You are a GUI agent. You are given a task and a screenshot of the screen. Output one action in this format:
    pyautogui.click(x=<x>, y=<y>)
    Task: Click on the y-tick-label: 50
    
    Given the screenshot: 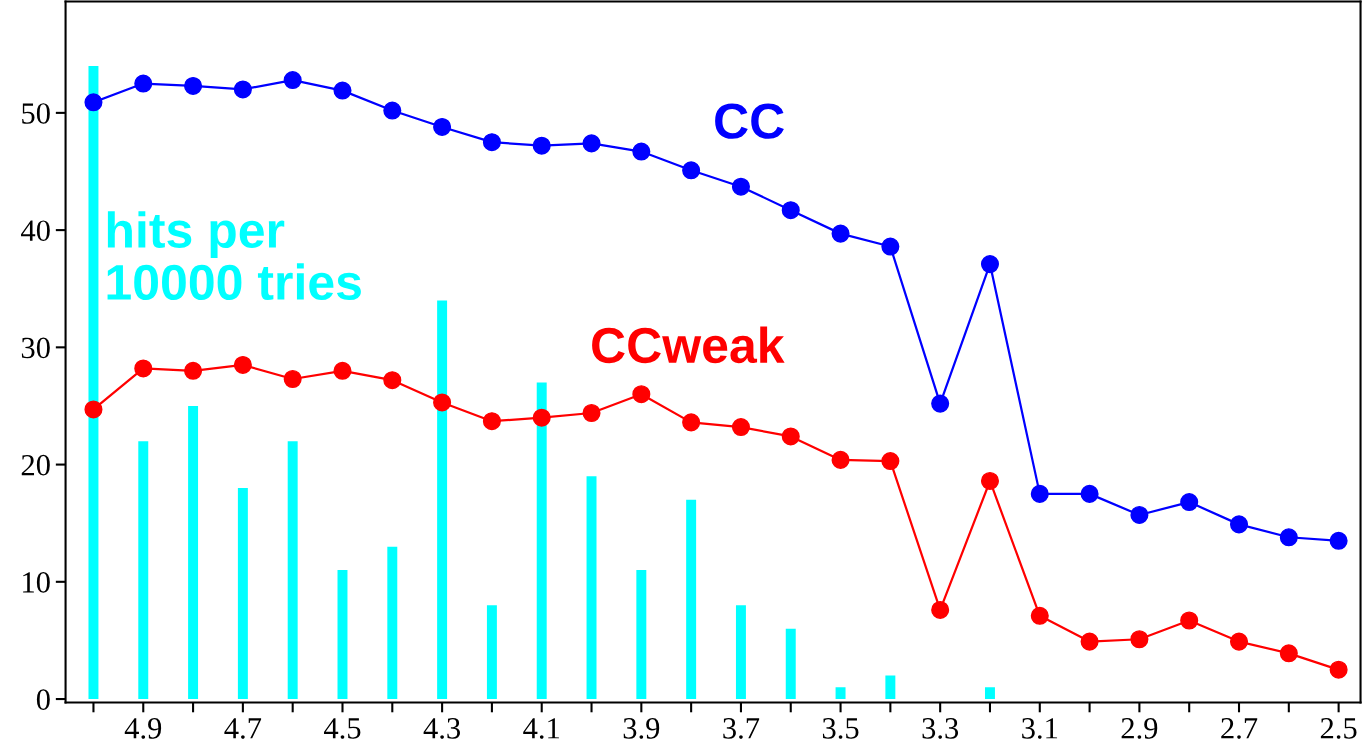 What is the action you would take?
    pyautogui.click(x=36, y=113)
    